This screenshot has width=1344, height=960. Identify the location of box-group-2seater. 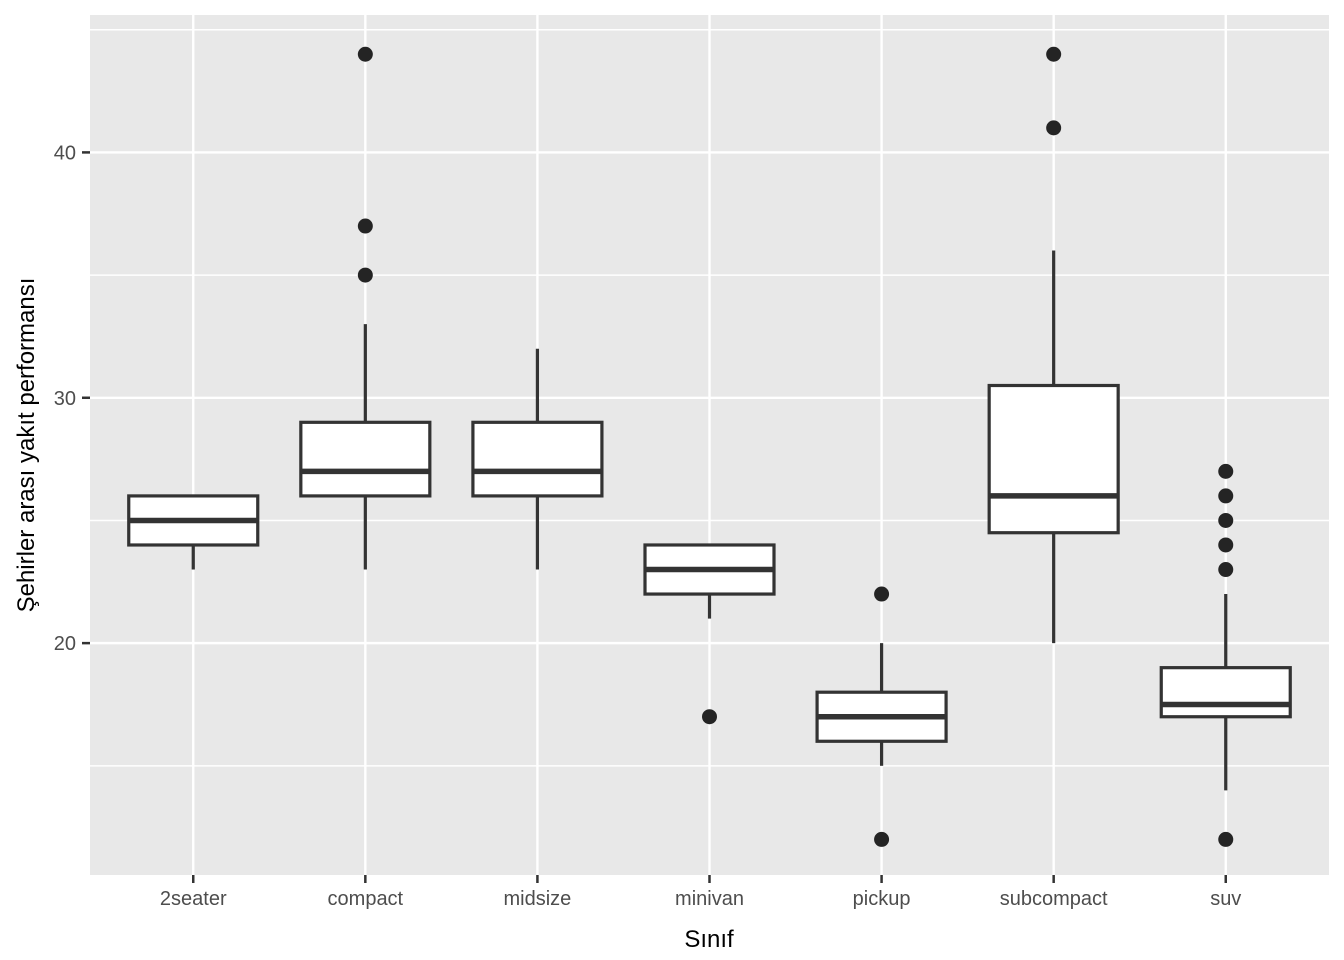
(193, 532).